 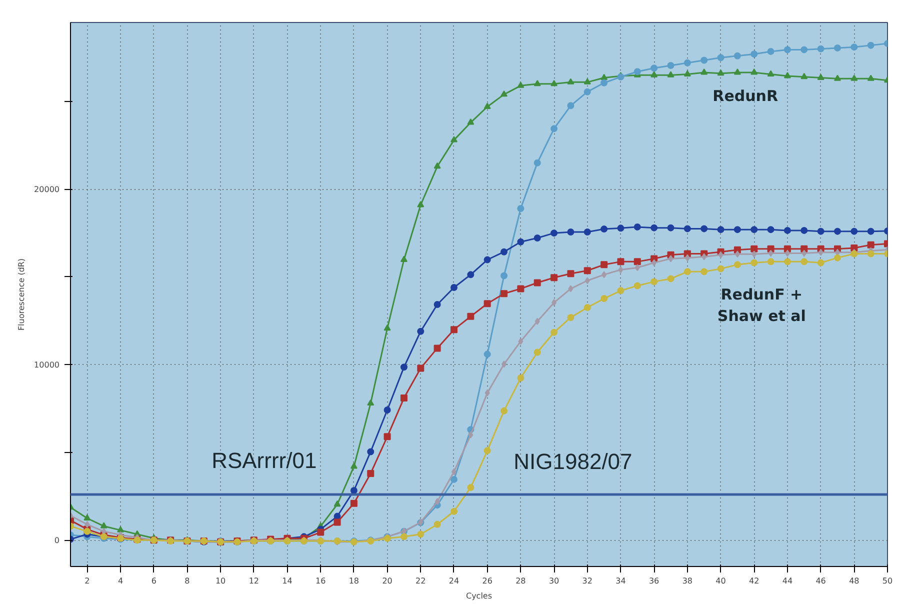 I want to click on annotation: RedunF + Shaw et al, so click(x=761, y=306).